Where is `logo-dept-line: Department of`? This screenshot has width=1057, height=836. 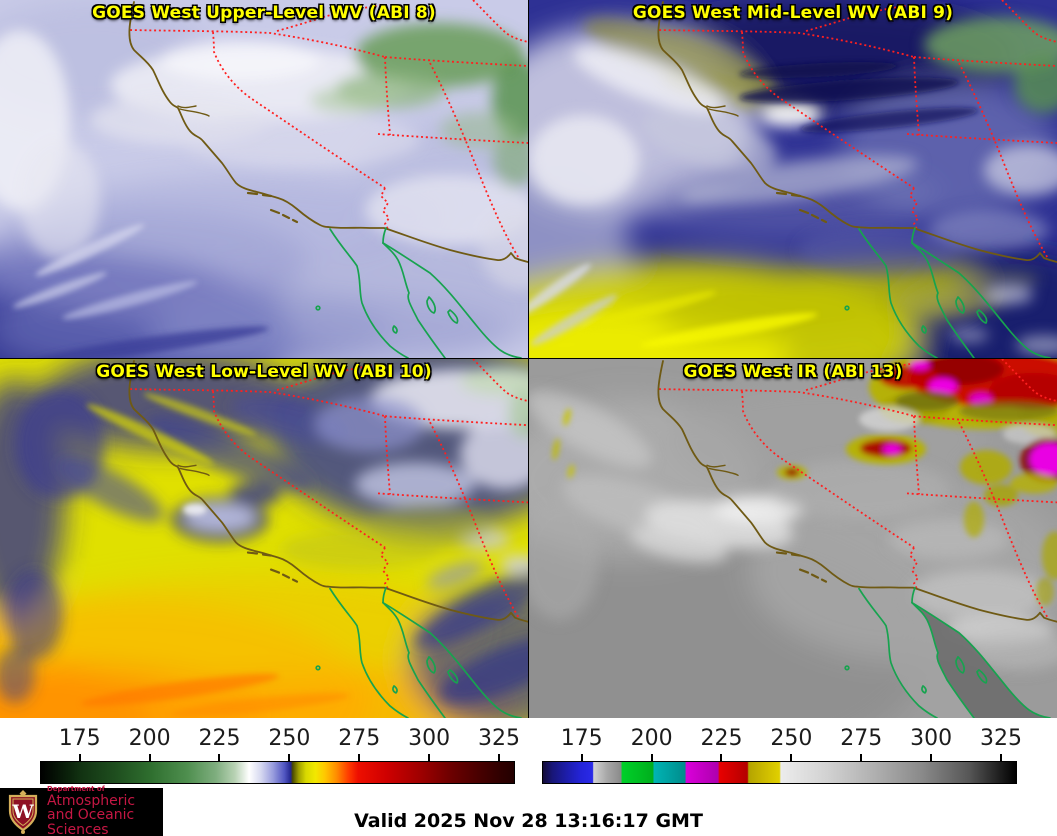 logo-dept-line: Department of is located at coordinates (76, 789).